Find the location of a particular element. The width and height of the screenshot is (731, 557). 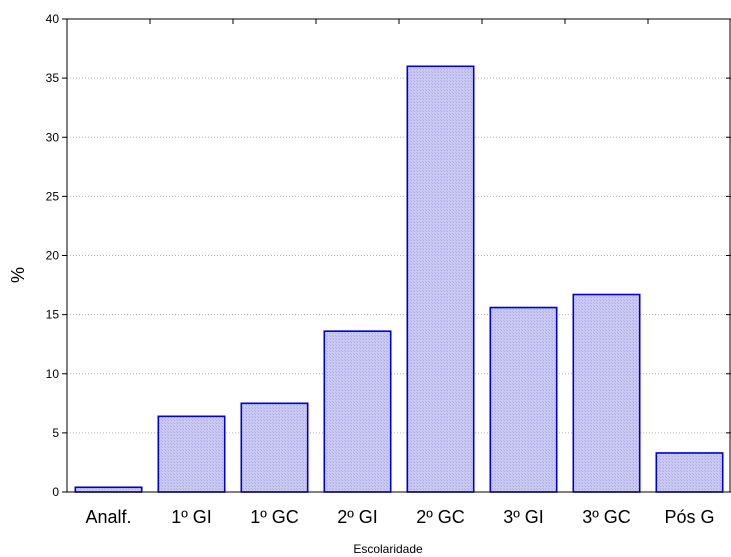

x-tick-label: 2º GI is located at coordinates (357, 517).